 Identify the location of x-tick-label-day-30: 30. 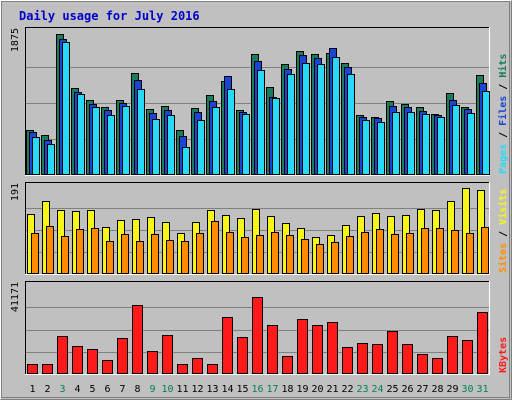
(467, 389).